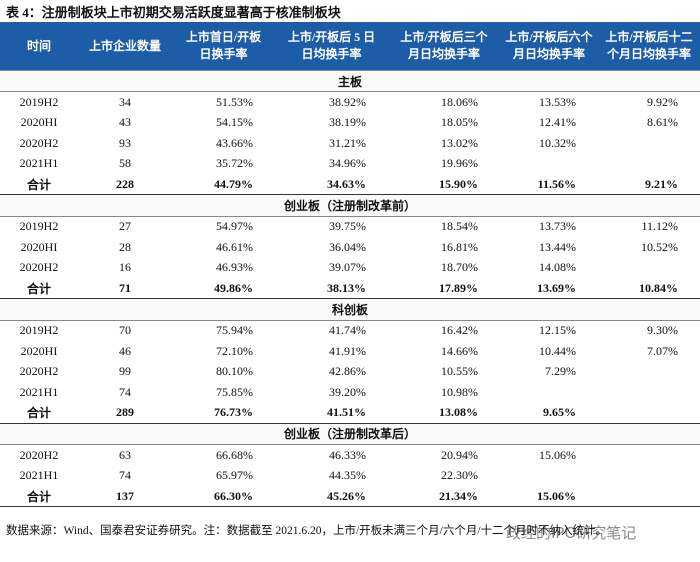 The image size is (700, 562). What do you see at coordinates (331, 288) in the screenshot?
I see `cell: 38.13%` at bounding box center [331, 288].